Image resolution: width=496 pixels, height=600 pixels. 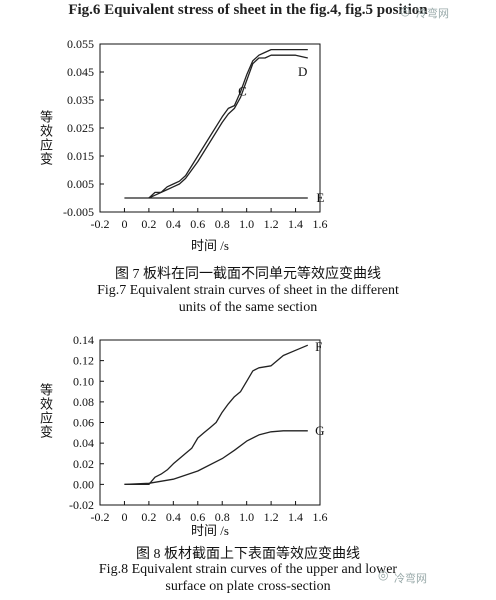 I want to click on fig7-caption-en-2: units of the same section, so click(x=248, y=307).